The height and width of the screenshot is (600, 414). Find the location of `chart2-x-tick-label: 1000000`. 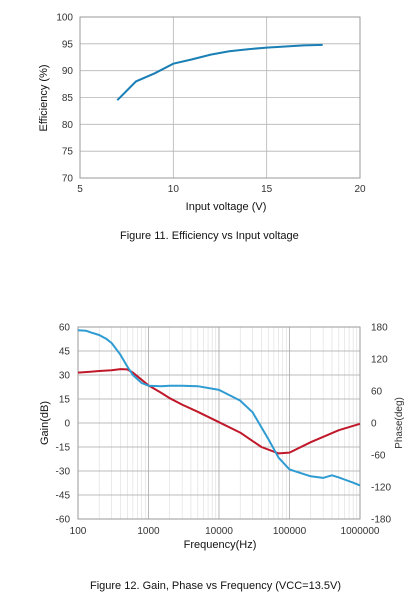

chart2-x-tick-label: 1000000 is located at coordinates (360, 531).